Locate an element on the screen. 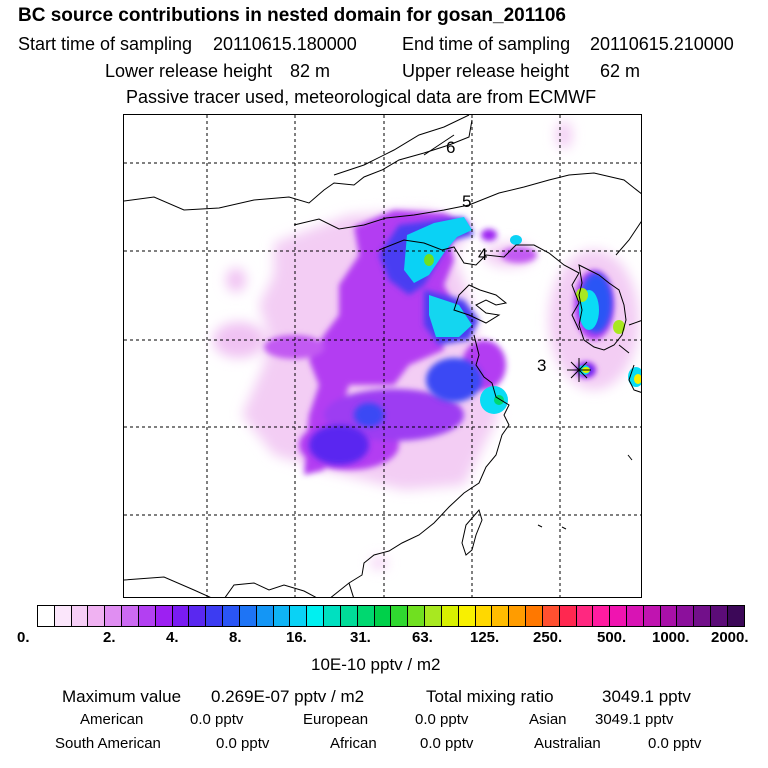 This screenshot has width=768, height=768. source-name: Australian is located at coordinates (567, 743).